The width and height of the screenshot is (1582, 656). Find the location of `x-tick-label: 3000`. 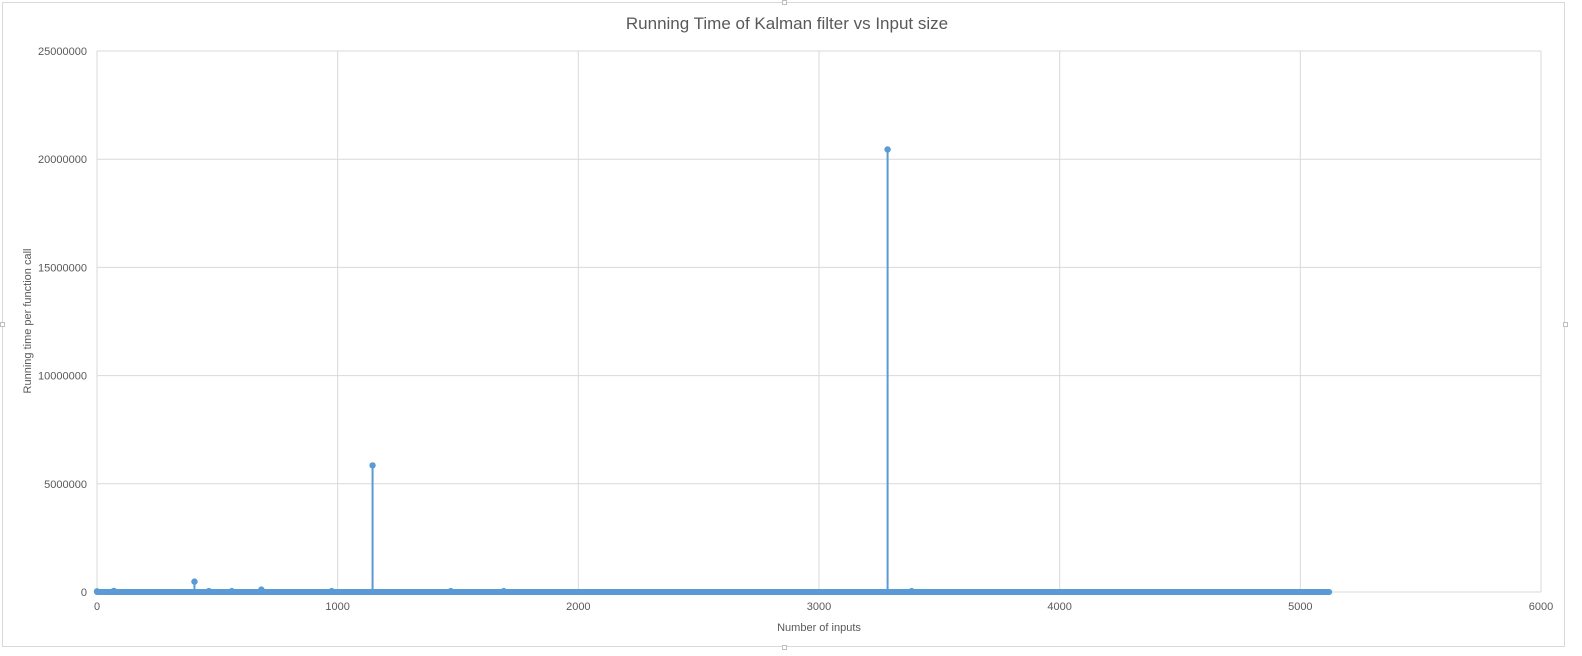

x-tick-label: 3000 is located at coordinates (819, 607).